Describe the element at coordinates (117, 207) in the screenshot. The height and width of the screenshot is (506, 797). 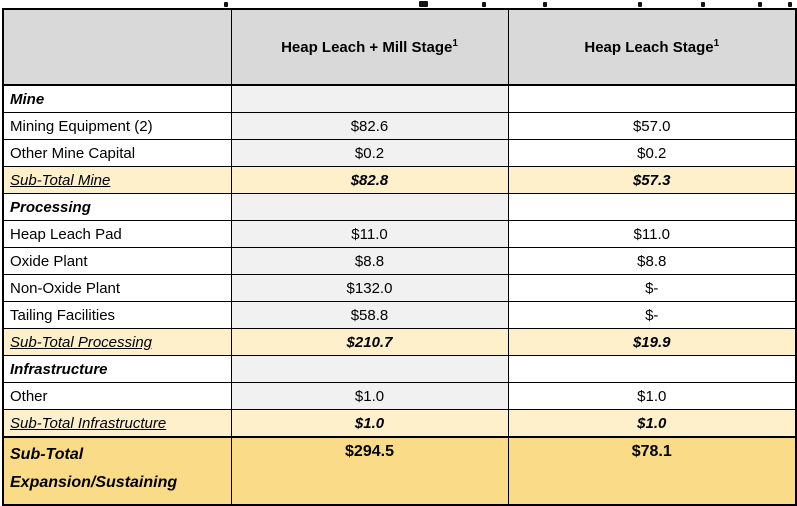
I see `section-label: Processing` at that location.